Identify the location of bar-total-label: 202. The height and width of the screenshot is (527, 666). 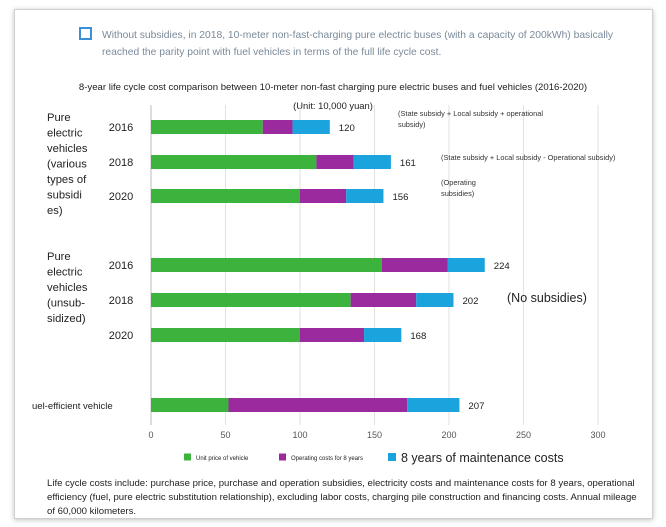
(470, 301).